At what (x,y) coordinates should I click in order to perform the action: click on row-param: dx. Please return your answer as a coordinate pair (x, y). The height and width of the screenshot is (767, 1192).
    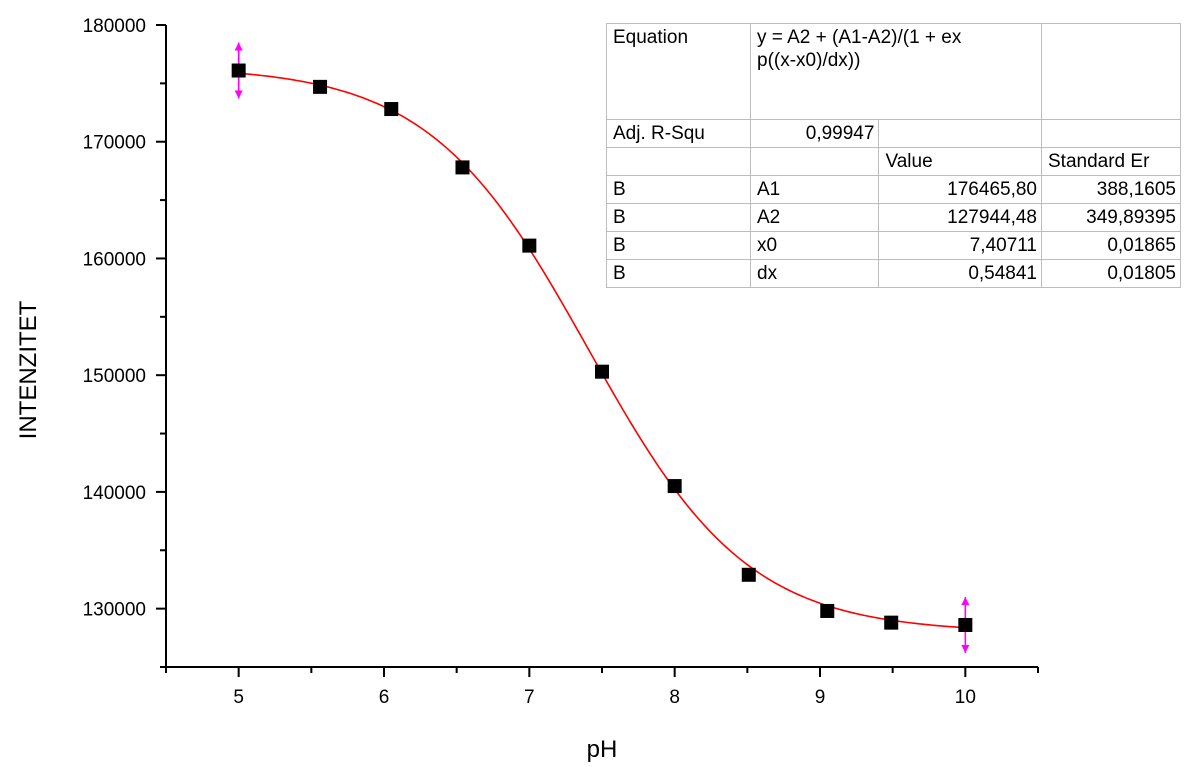
    Looking at the image, I should click on (814, 273).